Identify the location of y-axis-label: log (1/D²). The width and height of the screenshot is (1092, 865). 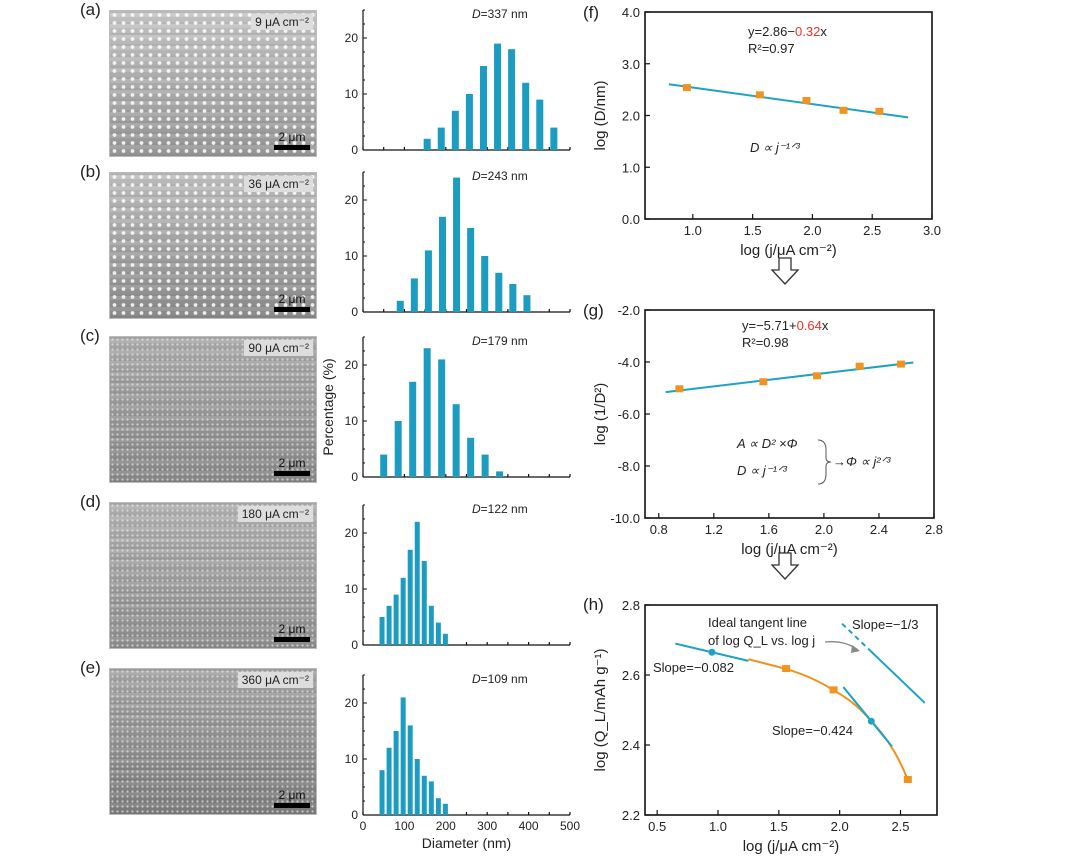
(600, 414).